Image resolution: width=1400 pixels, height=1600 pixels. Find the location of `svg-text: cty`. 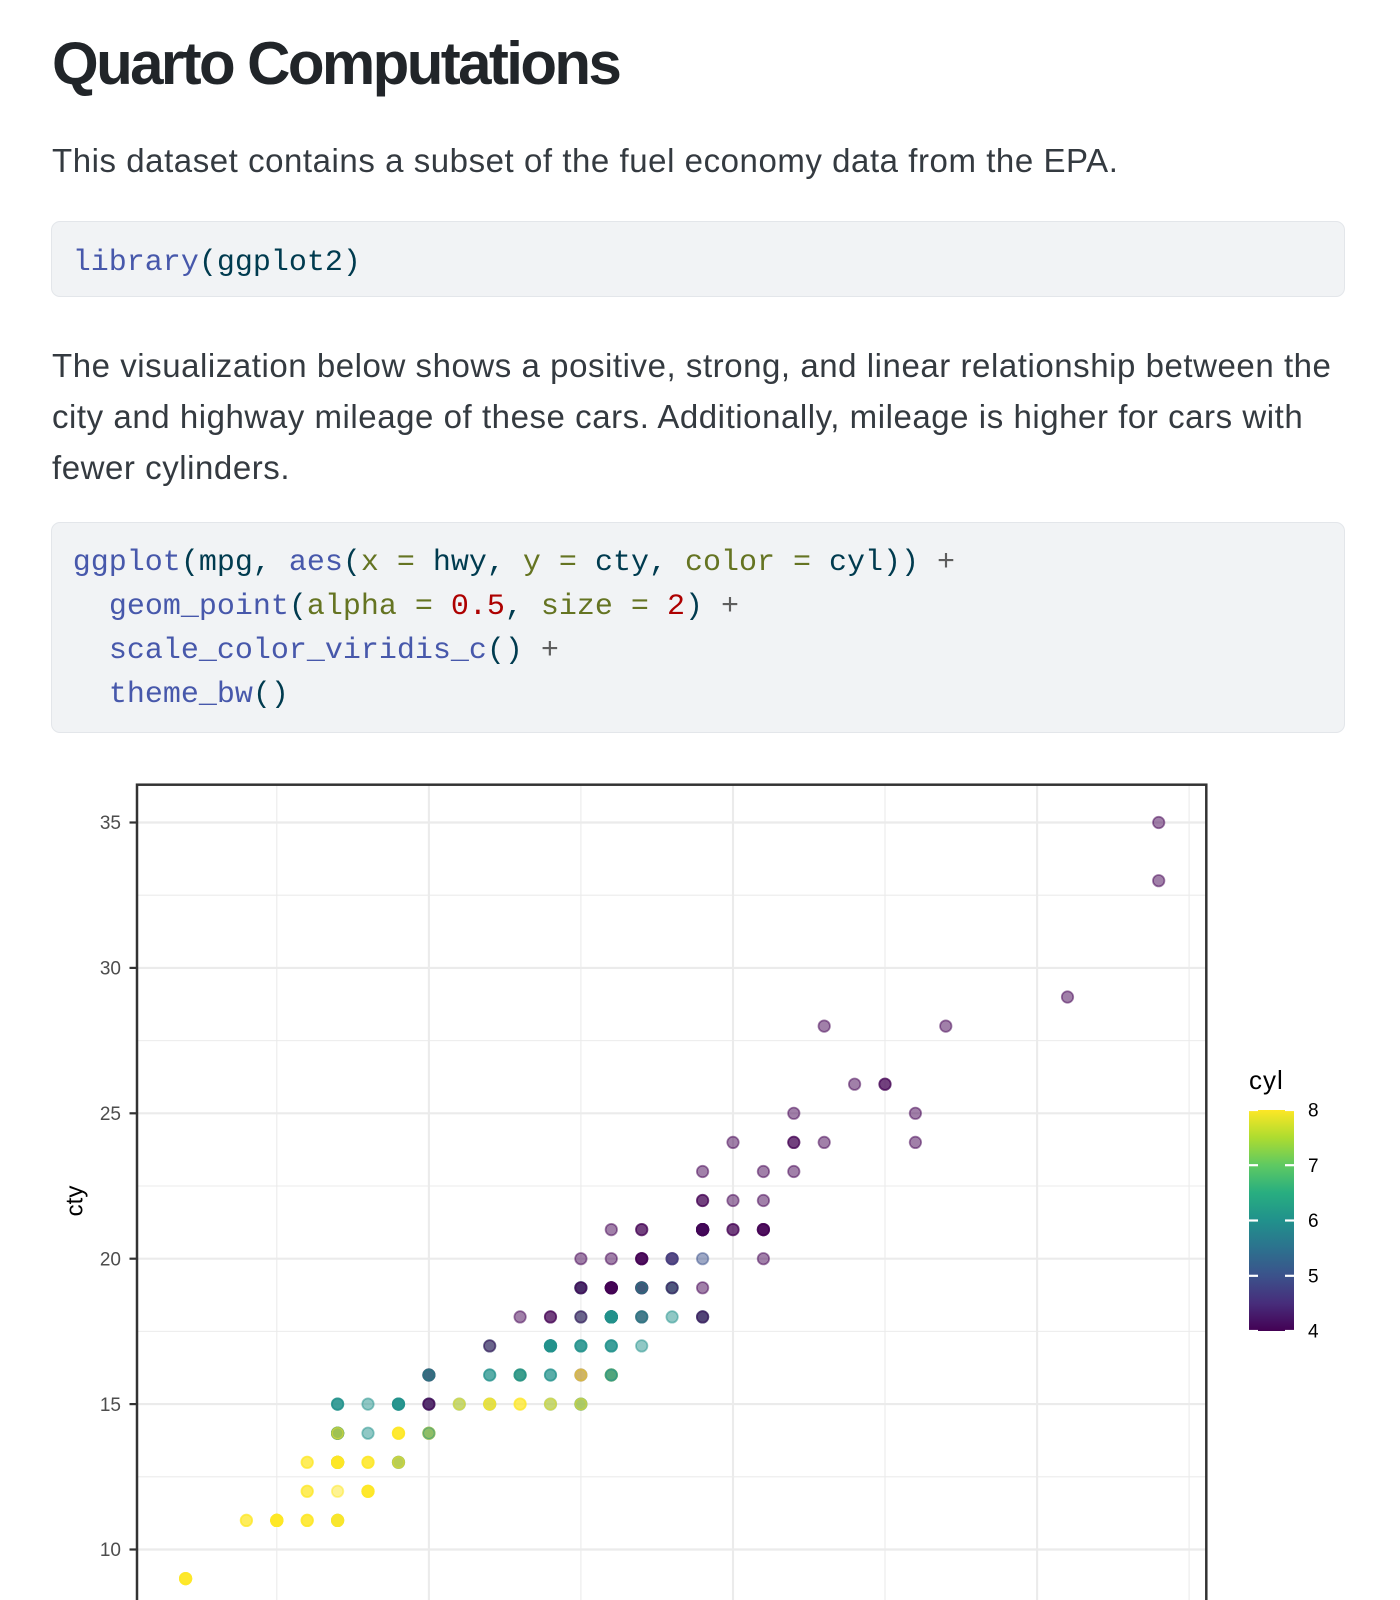

svg-text: cty is located at coordinates (75, 1201).